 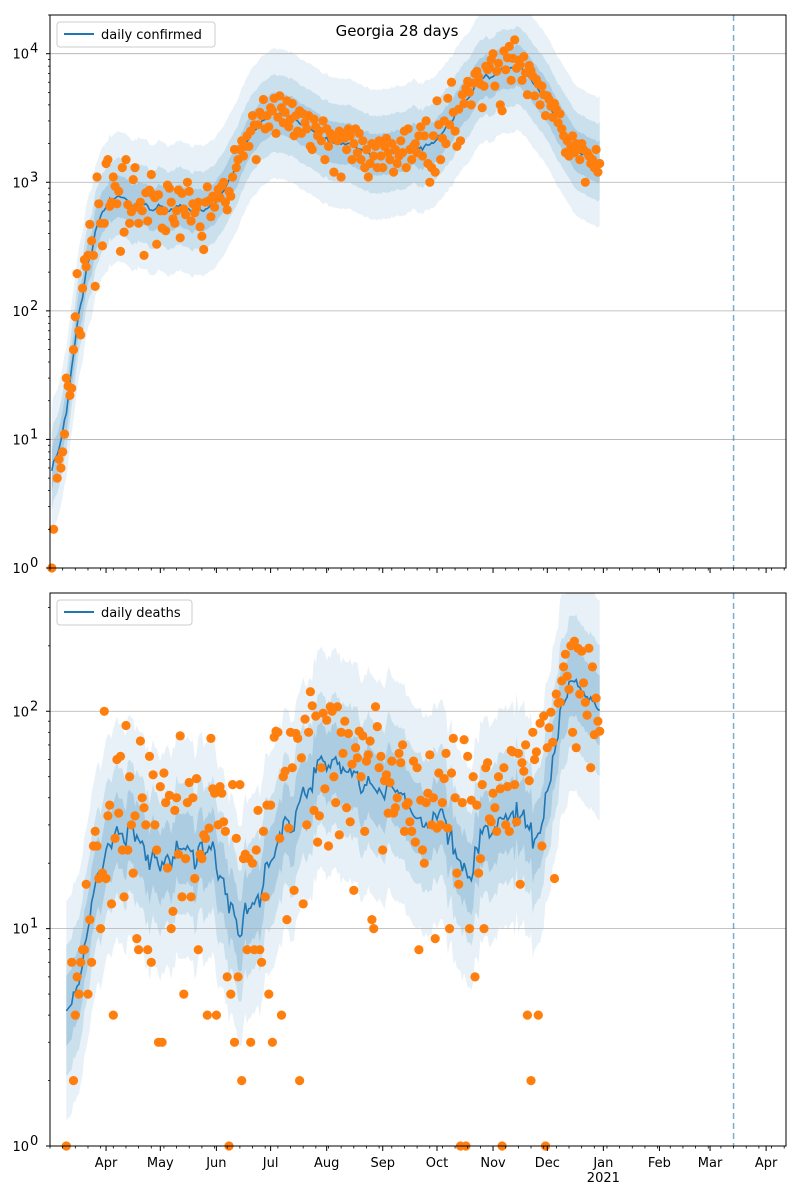 I want to click on x-tick-label-2: Jun, so click(x=215, y=1163).